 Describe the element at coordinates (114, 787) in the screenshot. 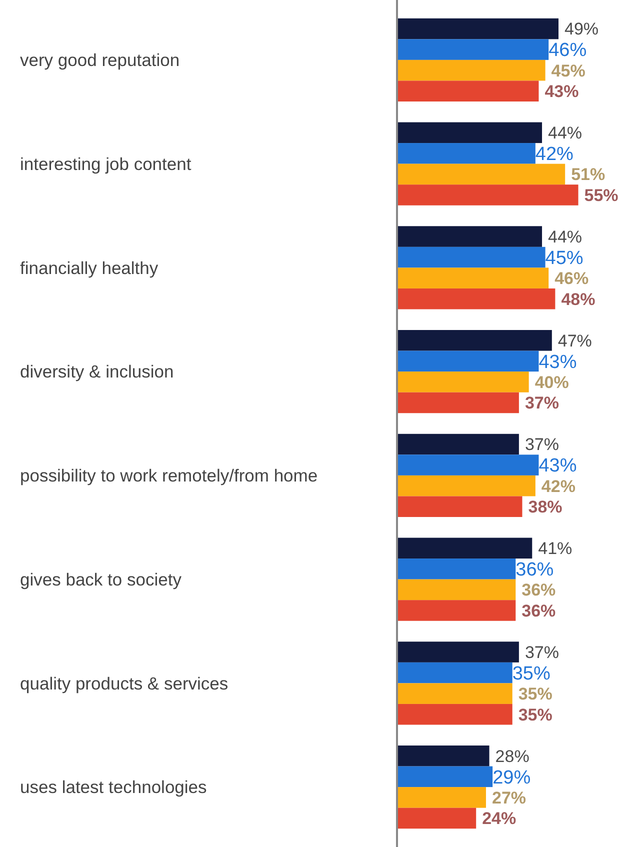

I see `y-tick-label: uses latest technologies` at that location.